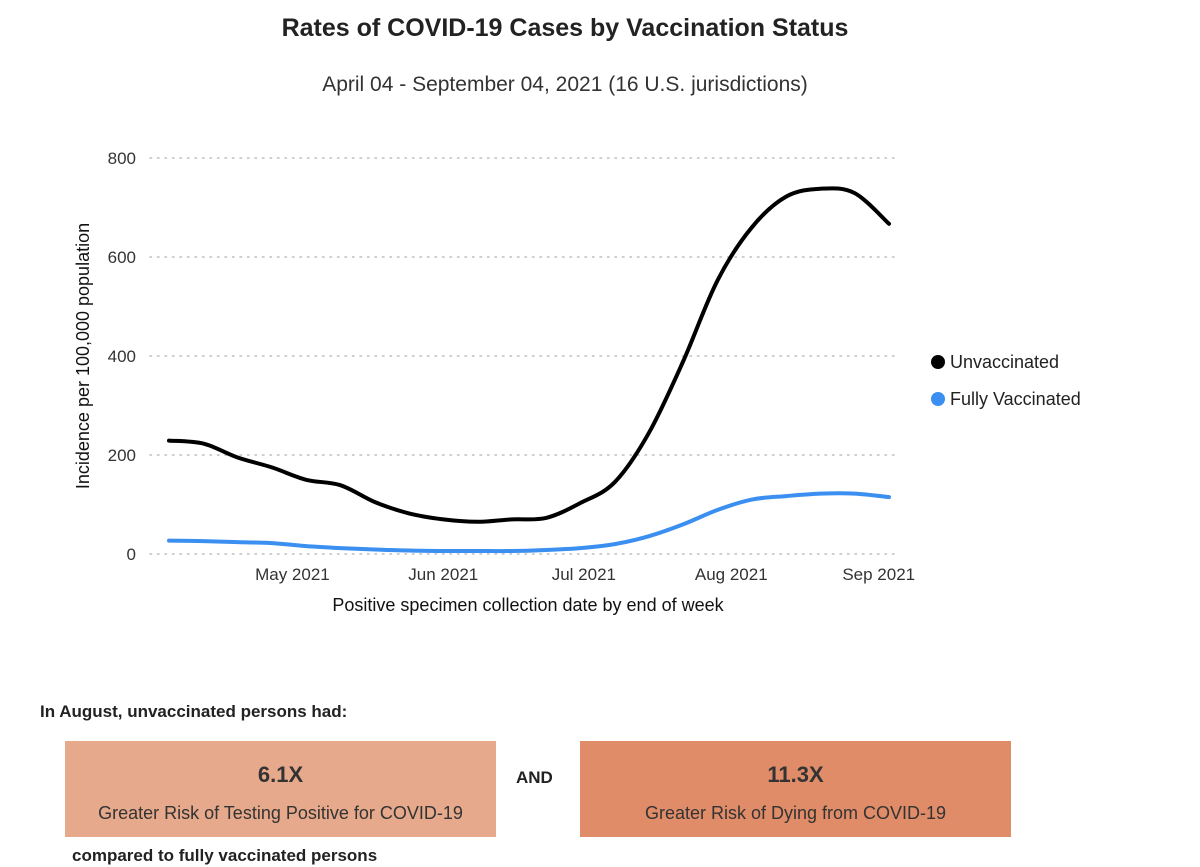  I want to click on risk-dying-value: 11.3X, so click(795, 774).